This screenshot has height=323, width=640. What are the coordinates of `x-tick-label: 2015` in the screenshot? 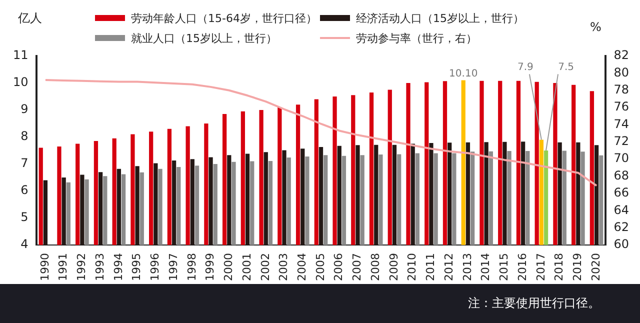 It's located at (504, 267).